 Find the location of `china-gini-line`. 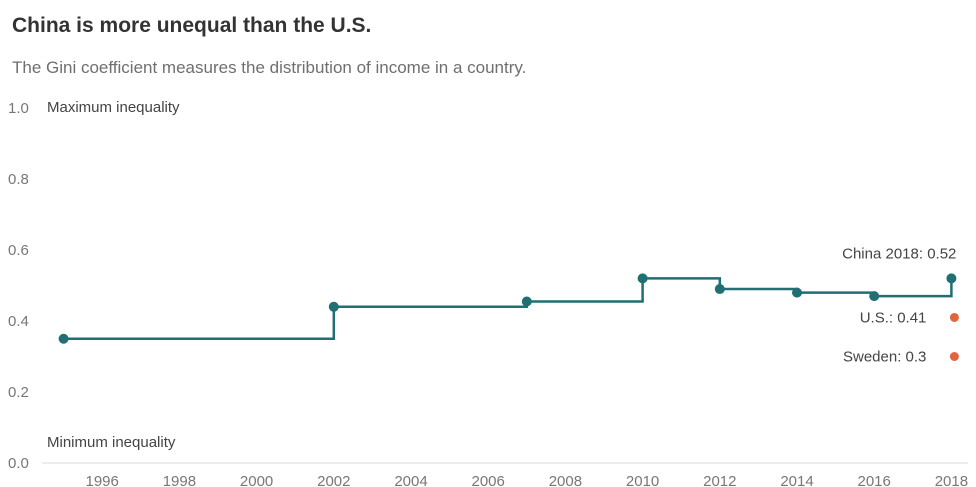

china-gini-line is located at coordinates (508, 308).